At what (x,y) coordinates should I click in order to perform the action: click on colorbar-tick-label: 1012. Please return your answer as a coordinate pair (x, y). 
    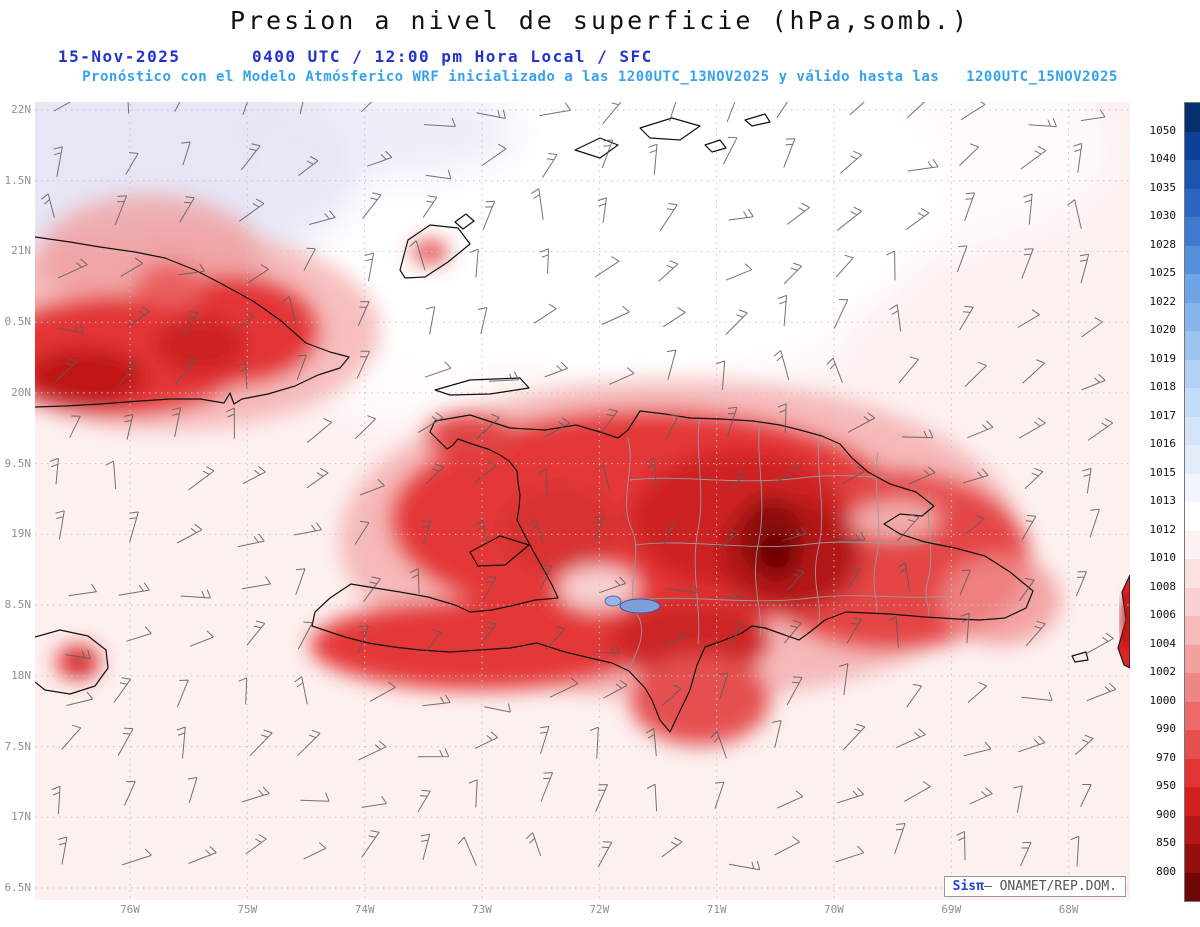
    Looking at the image, I should click on (1163, 529).